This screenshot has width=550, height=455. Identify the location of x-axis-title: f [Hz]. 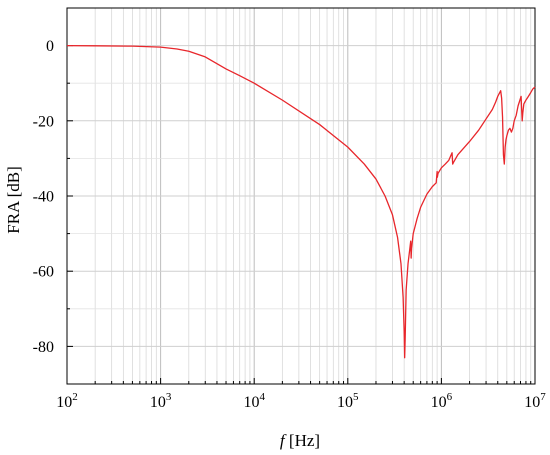
(300, 440).